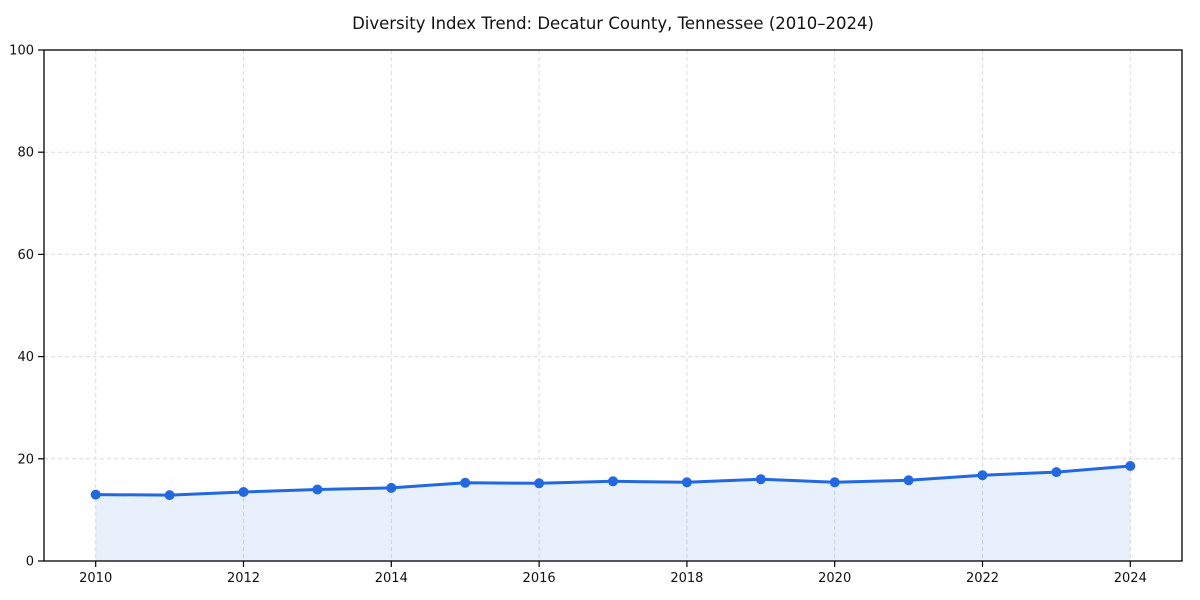 This screenshot has height=600, width=1200. Describe the element at coordinates (834, 482) in the screenshot. I see `data-point-2020` at that location.